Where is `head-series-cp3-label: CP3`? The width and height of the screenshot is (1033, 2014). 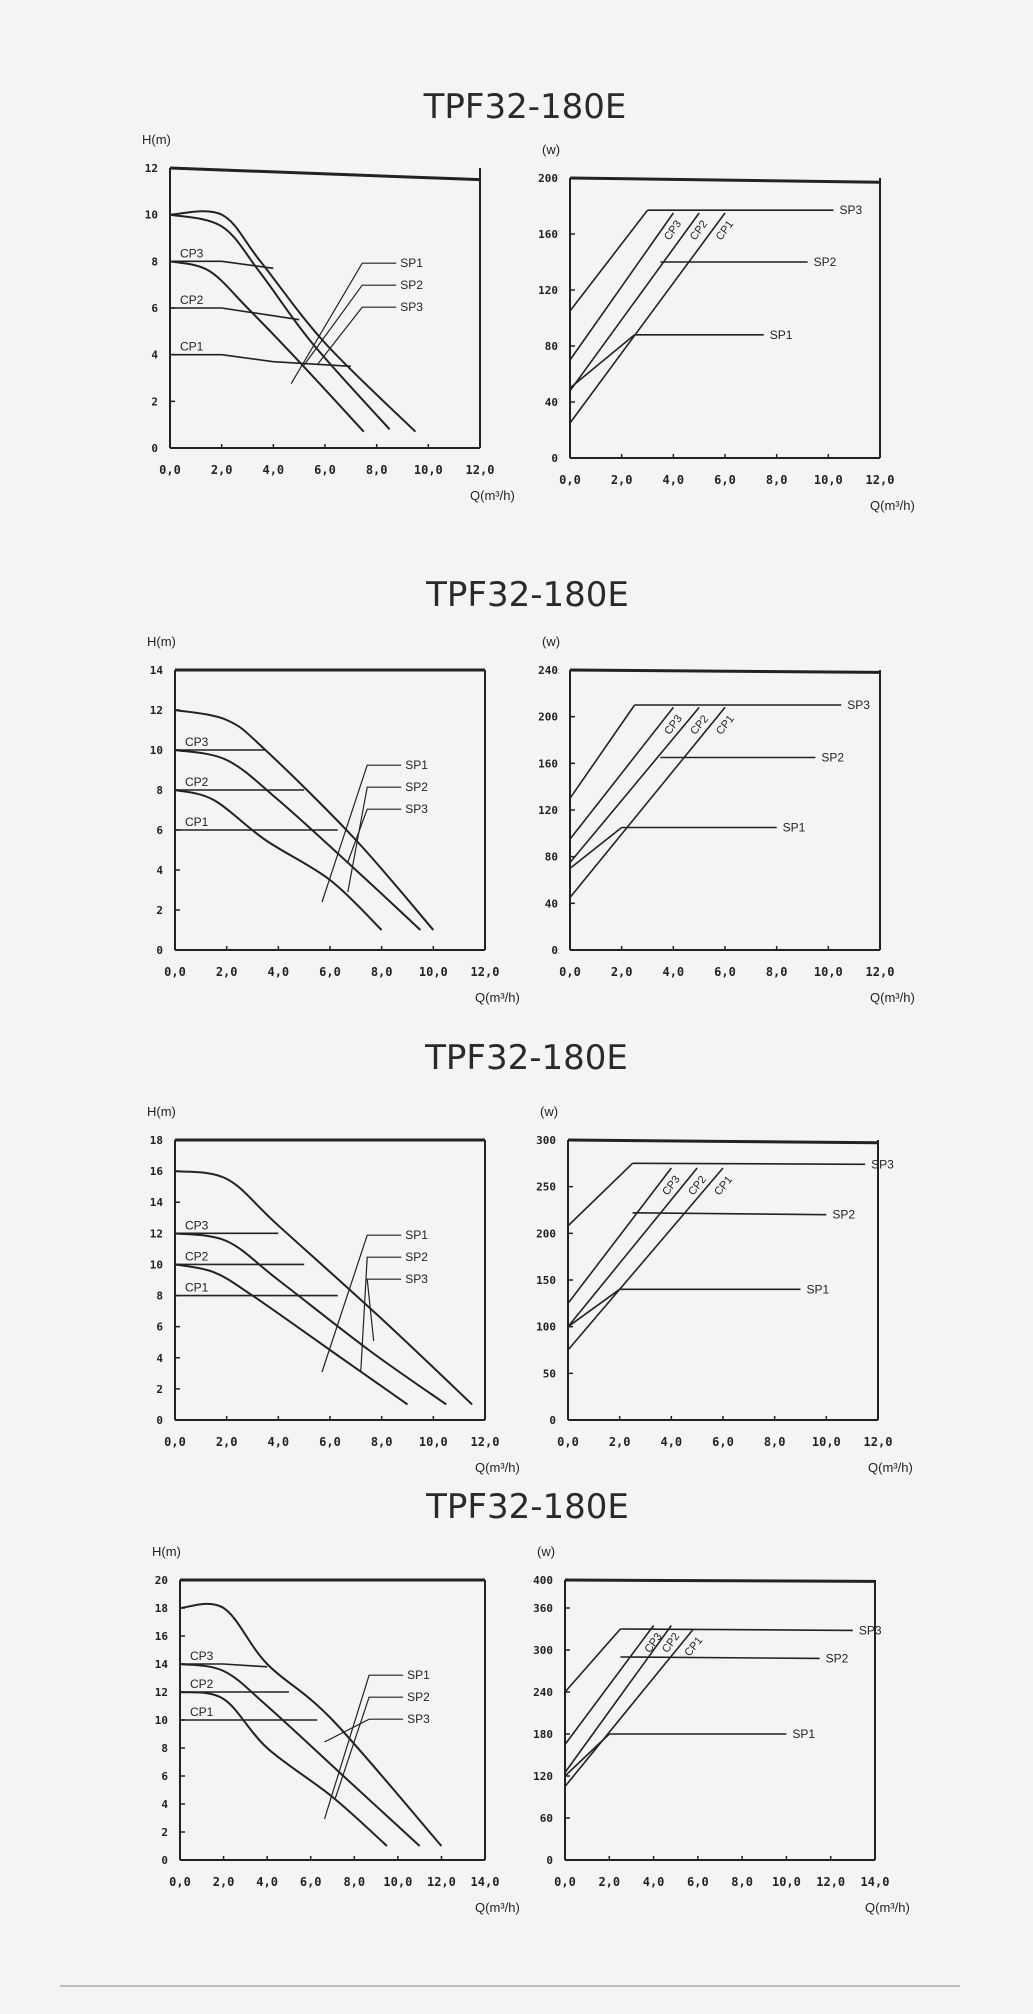 head-series-cp3-label: CP3 is located at coordinates (202, 1656).